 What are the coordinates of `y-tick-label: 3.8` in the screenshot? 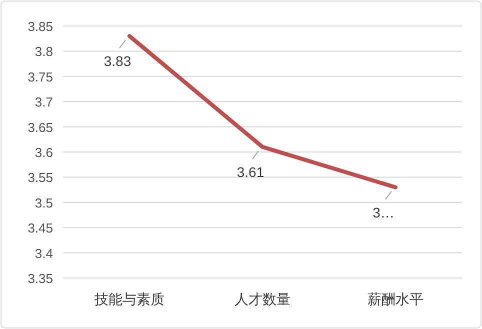 It's located at (43, 52).